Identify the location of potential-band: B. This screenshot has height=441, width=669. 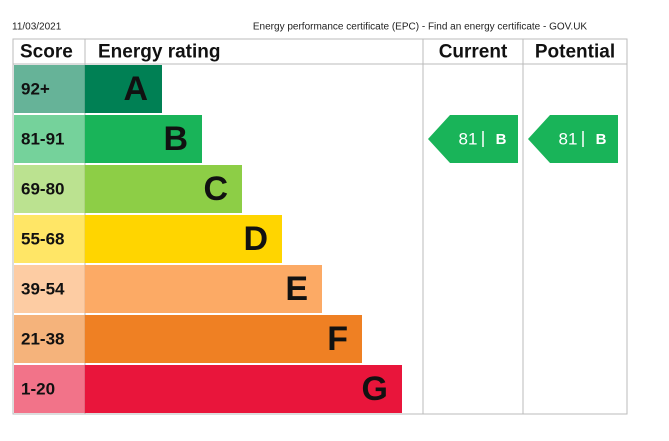
(601, 139).